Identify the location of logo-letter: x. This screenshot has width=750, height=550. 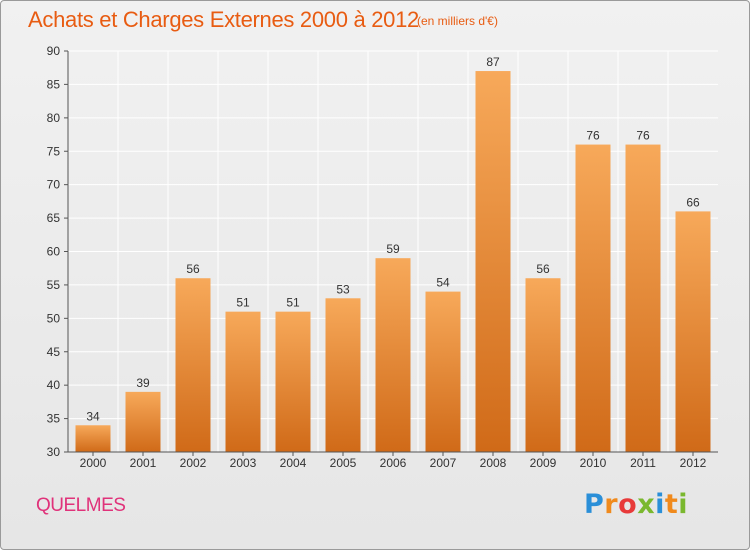
(646, 504).